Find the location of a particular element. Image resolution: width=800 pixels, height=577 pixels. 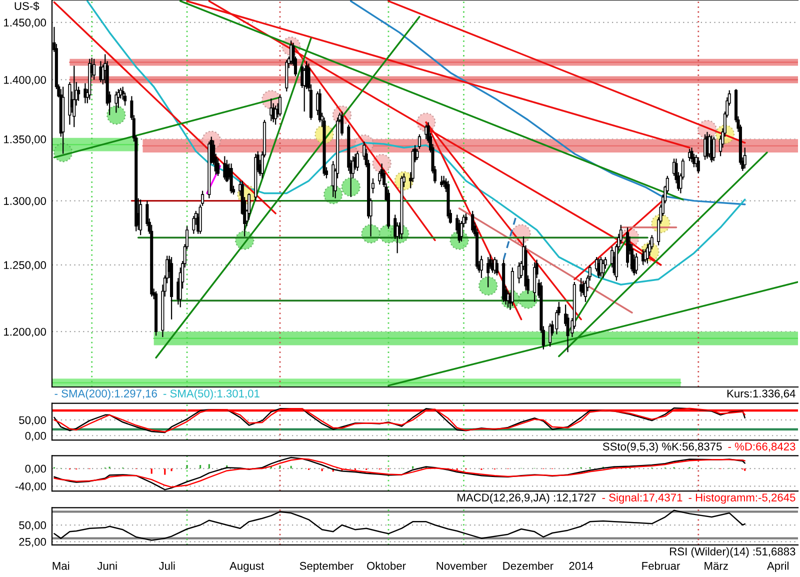

text: - SMA(200):1.297,16 is located at coordinates (105, 394).